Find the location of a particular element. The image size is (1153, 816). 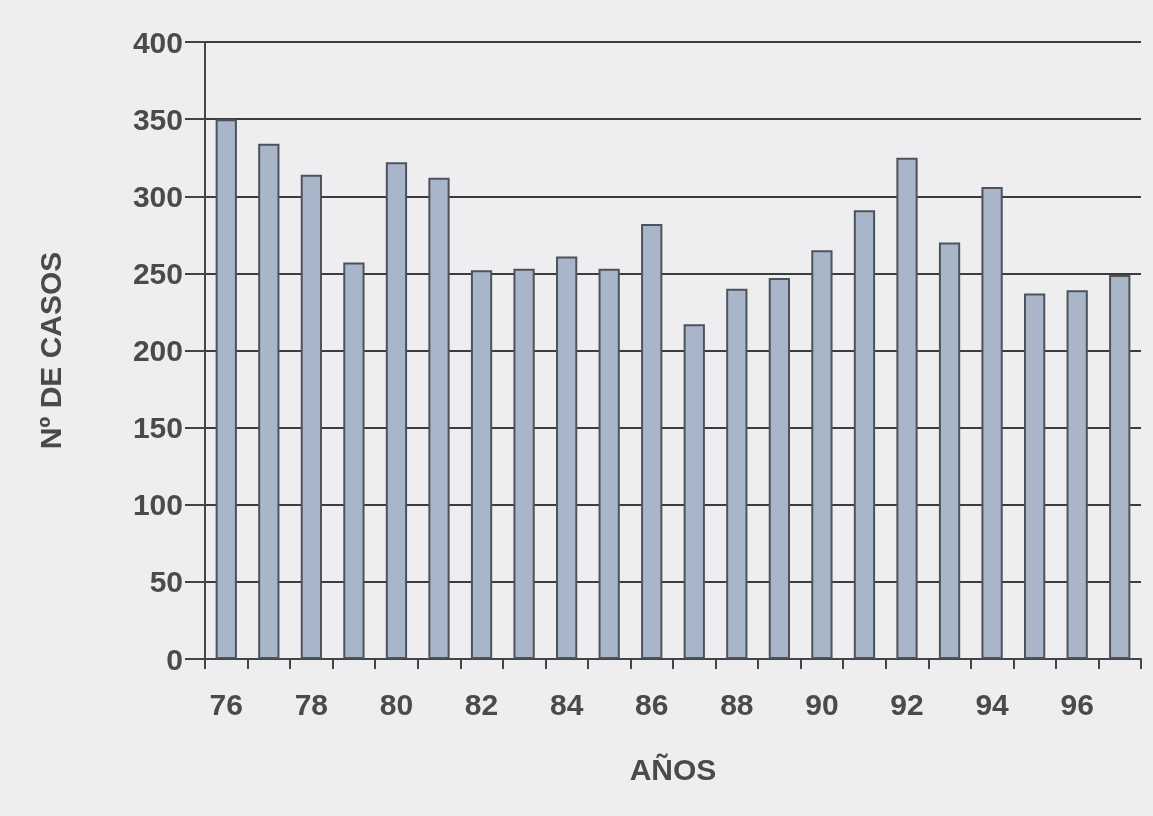

x-tick-label: 82 is located at coordinates (481, 704).